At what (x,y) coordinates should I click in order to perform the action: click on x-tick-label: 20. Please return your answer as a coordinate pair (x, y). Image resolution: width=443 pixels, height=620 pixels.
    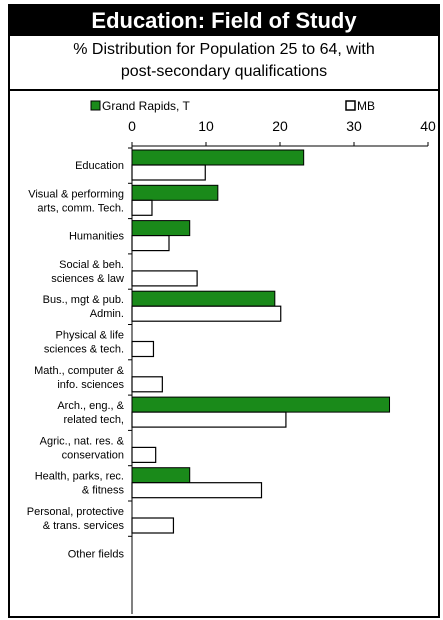
    Looking at the image, I should click on (280, 126).